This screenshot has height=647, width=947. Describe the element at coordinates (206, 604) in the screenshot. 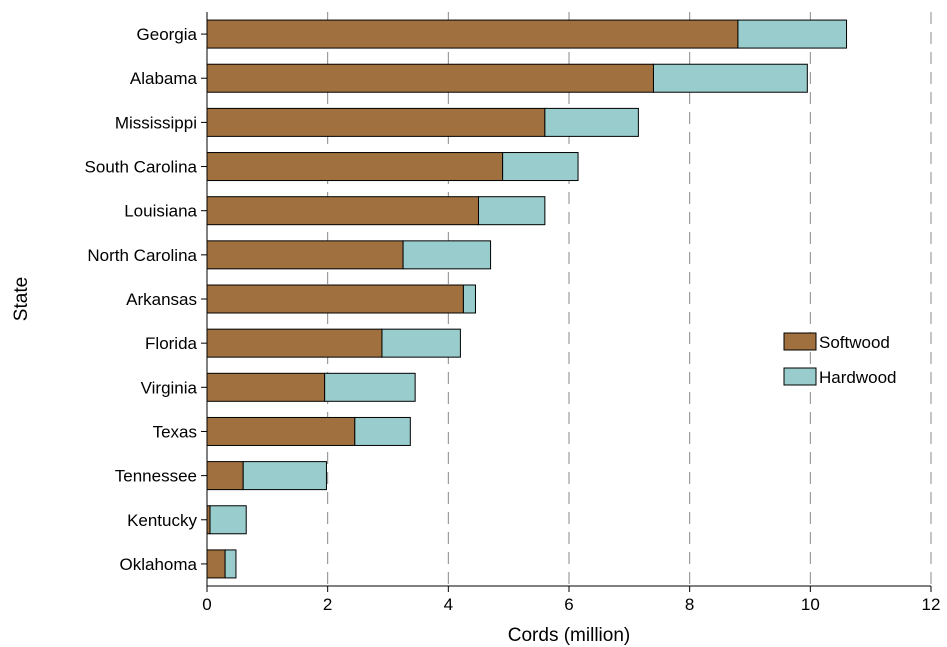

I see `x-tick-label: 0` at that location.